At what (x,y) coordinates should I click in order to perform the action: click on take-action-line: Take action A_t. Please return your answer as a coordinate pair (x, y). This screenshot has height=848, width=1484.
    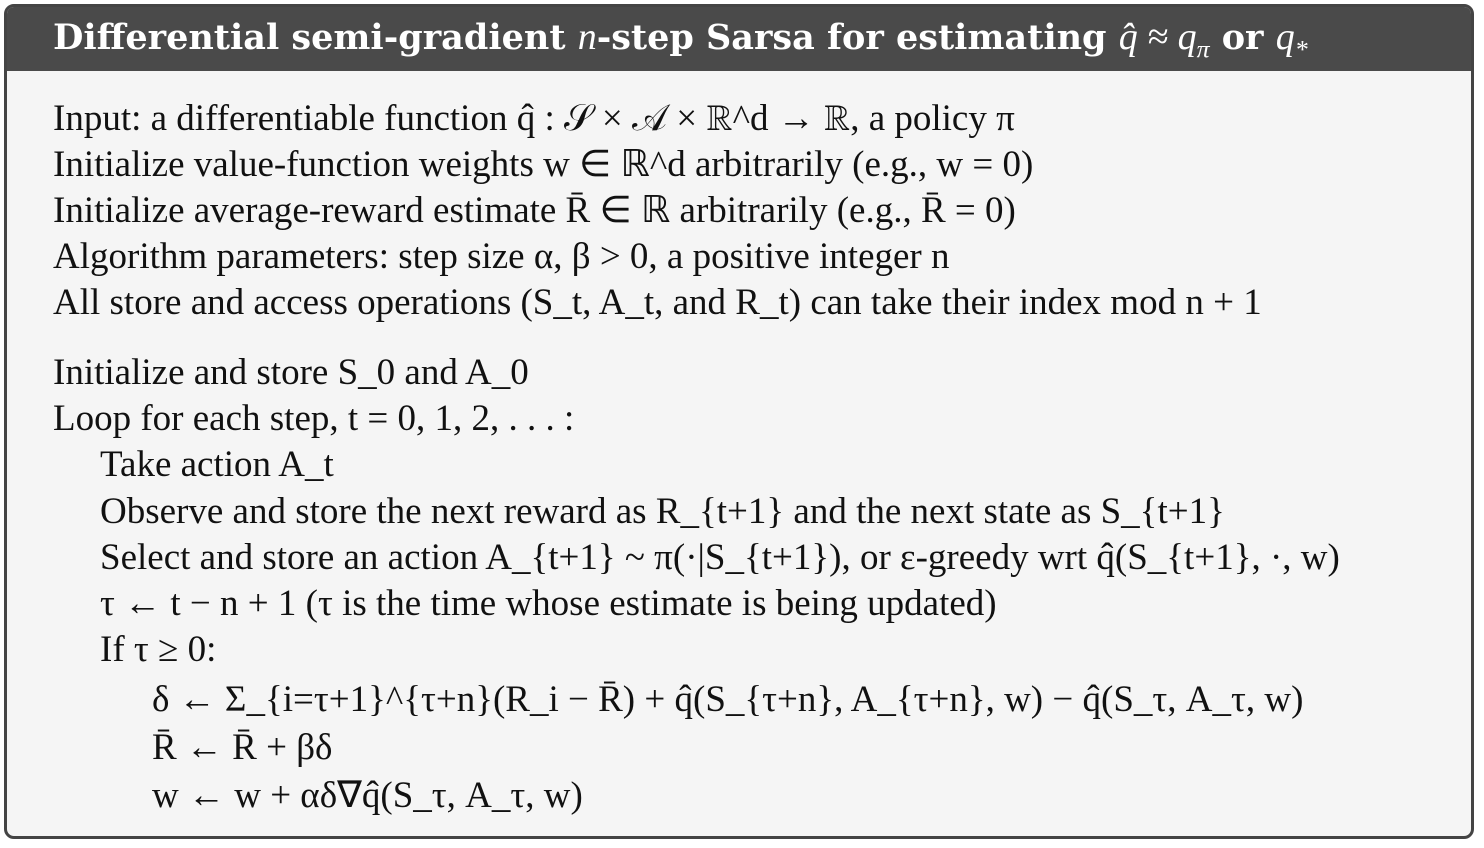
    Looking at the image, I should click on (217, 464).